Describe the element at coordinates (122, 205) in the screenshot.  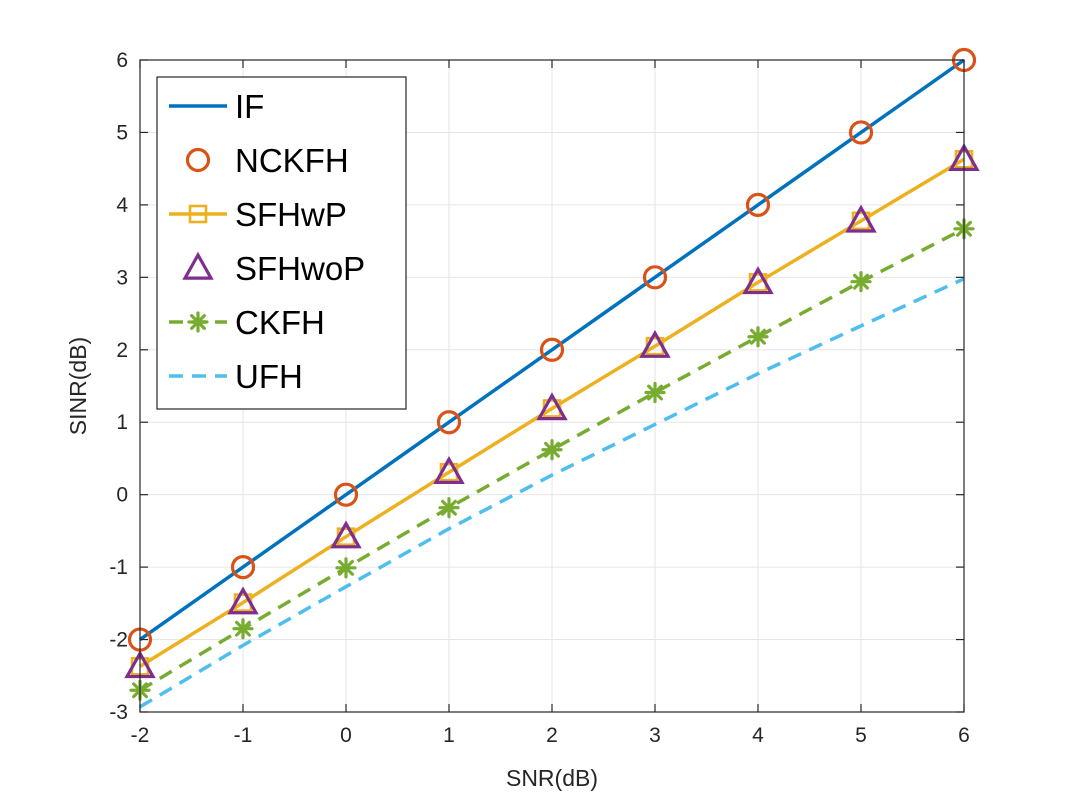
I see `y-tick-label: 4` at that location.